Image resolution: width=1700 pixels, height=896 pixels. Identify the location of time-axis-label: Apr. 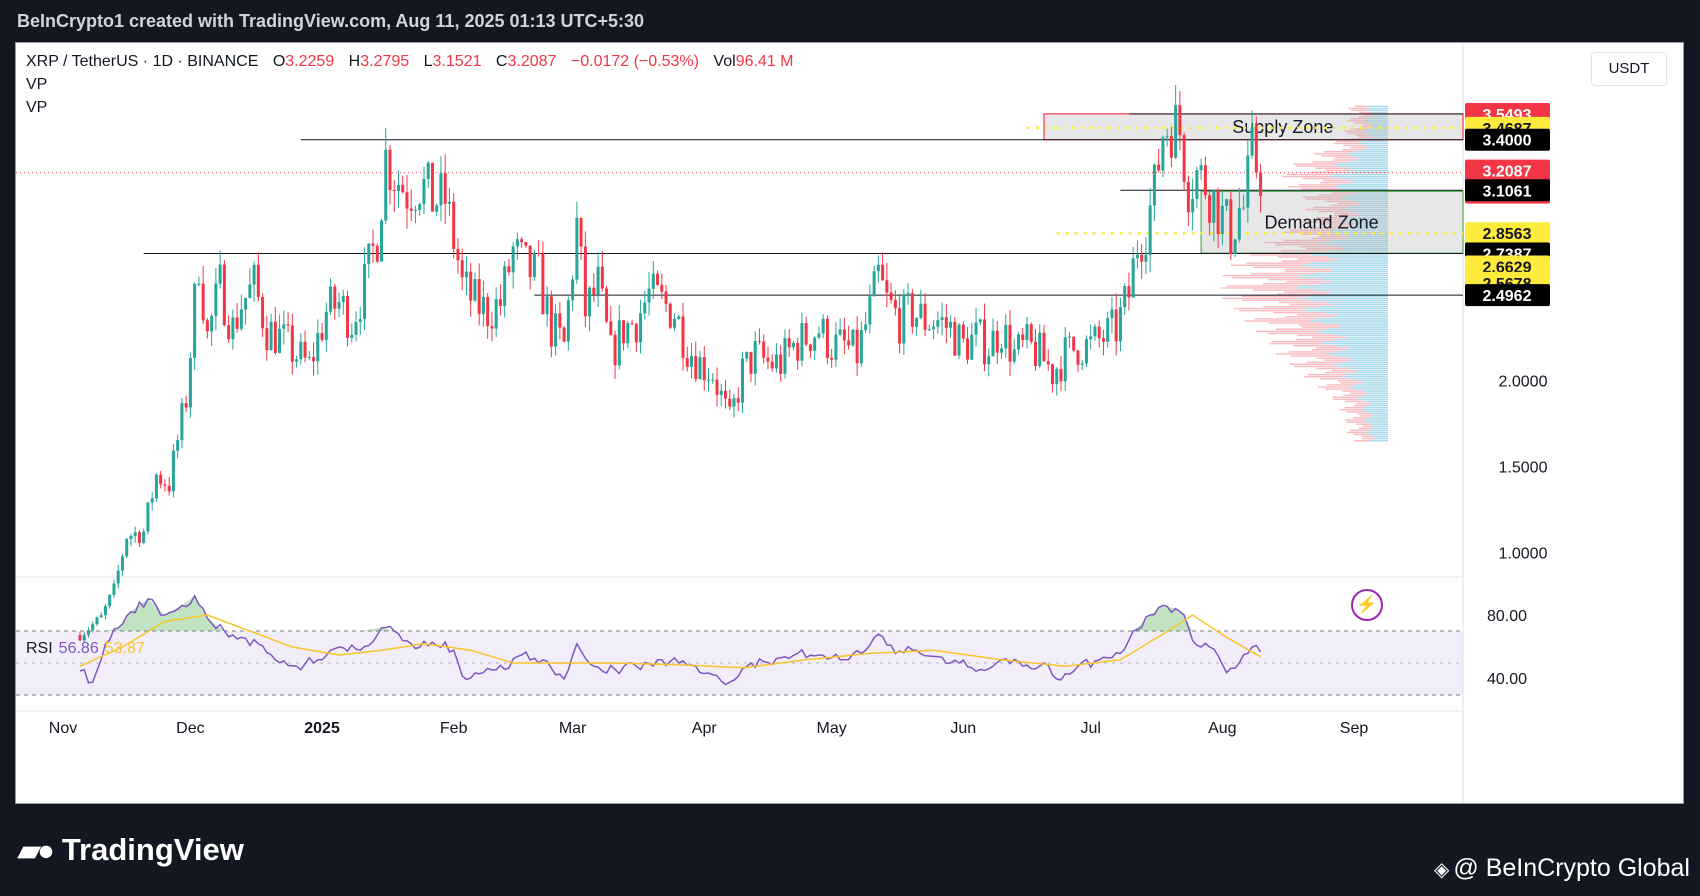
(705, 728).